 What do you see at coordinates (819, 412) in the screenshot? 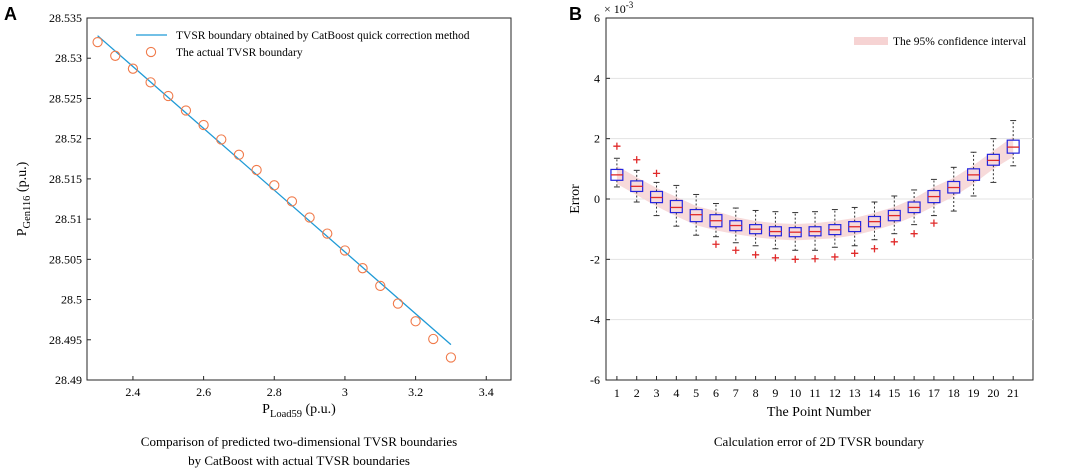
I see `panel-b-x-label: The Point Number` at bounding box center [819, 412].